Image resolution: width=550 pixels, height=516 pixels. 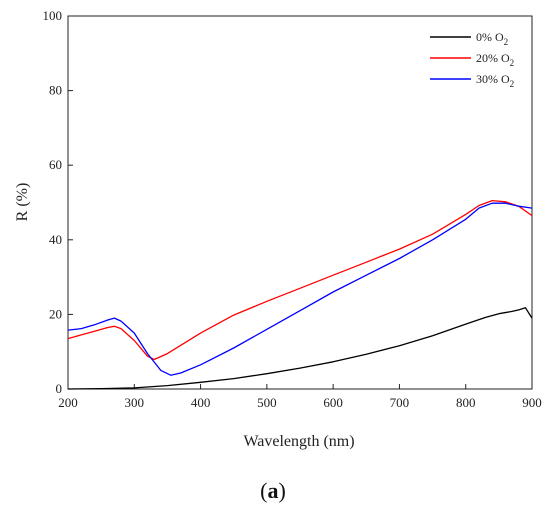 I want to click on legend-label-2: 30% O2, so click(x=495, y=80).